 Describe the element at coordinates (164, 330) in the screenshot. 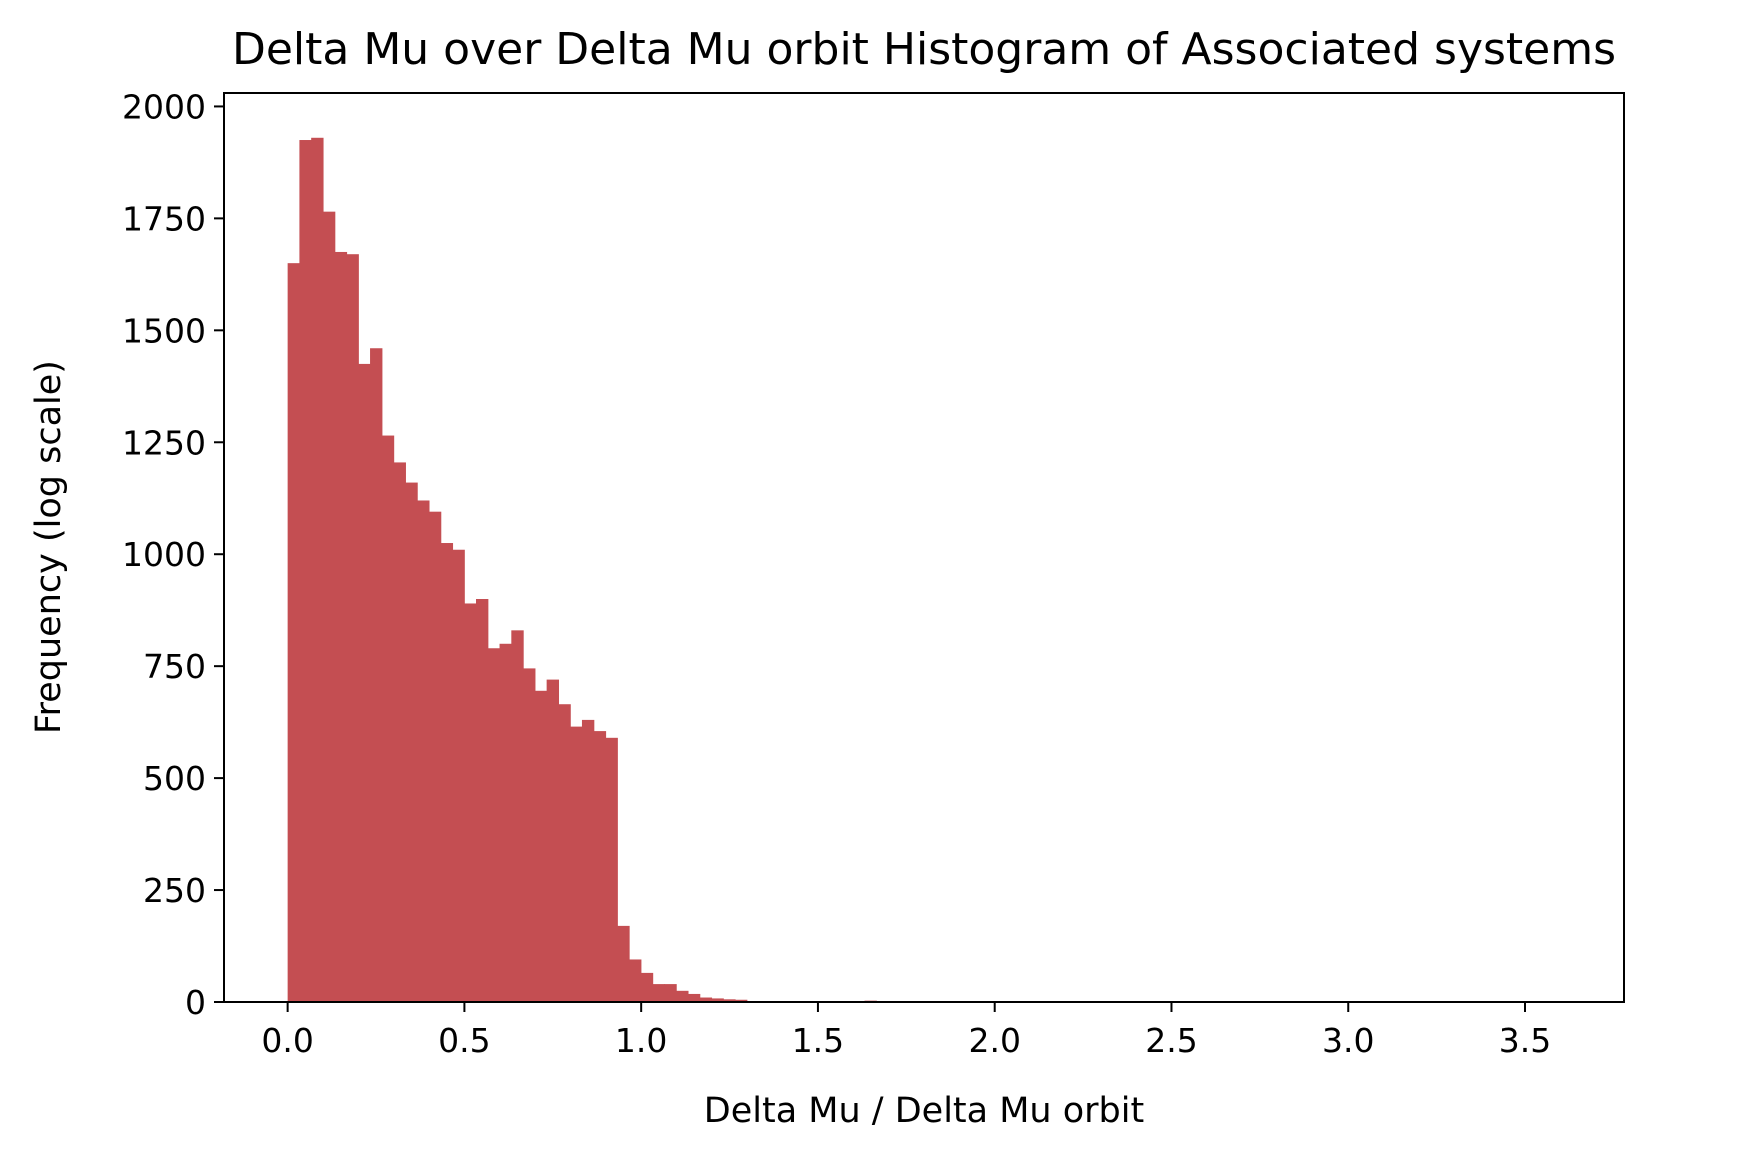

I see `y-tick-label: 1500` at that location.